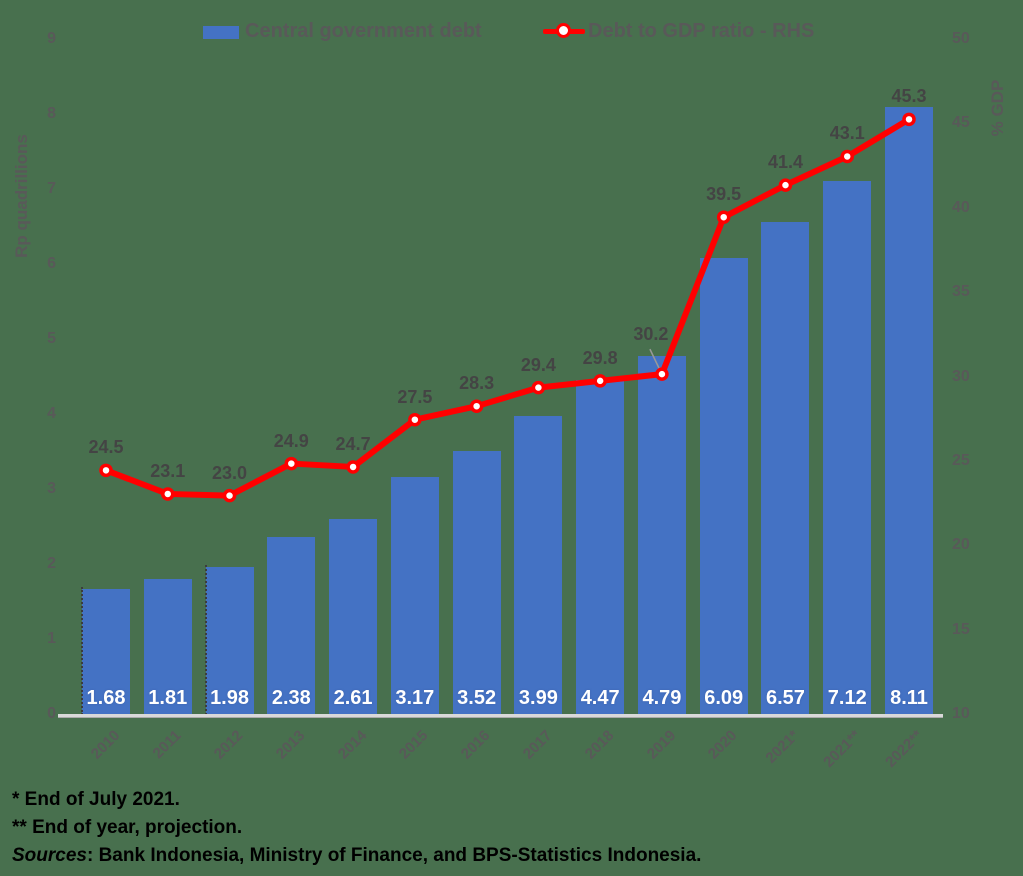 The image size is (1023, 876). What do you see at coordinates (415, 698) in the screenshot?
I see `bar-value-label: 3.17` at bounding box center [415, 698].